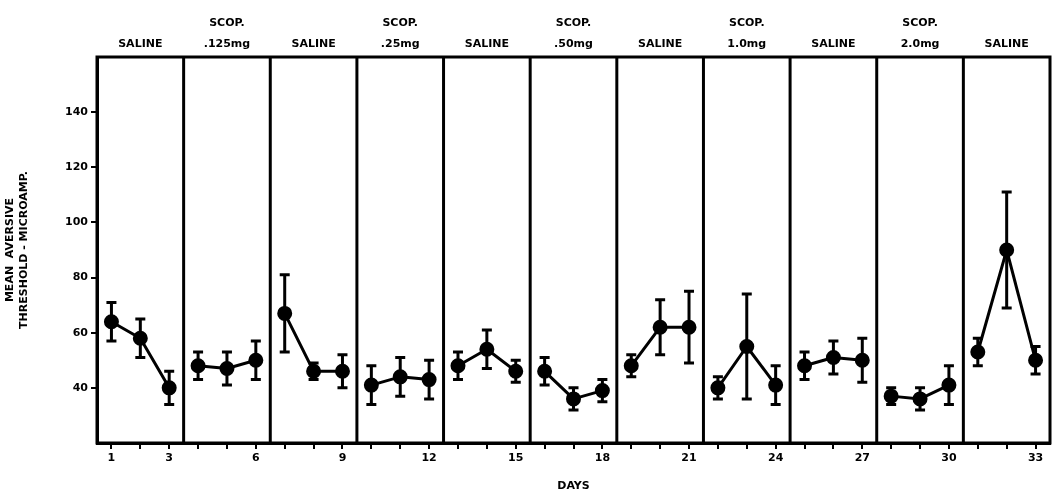 This screenshot has height=497, width=1059. What do you see at coordinates (400, 33) in the screenshot?
I see `text: SCOP. .25mg` at bounding box center [400, 33].